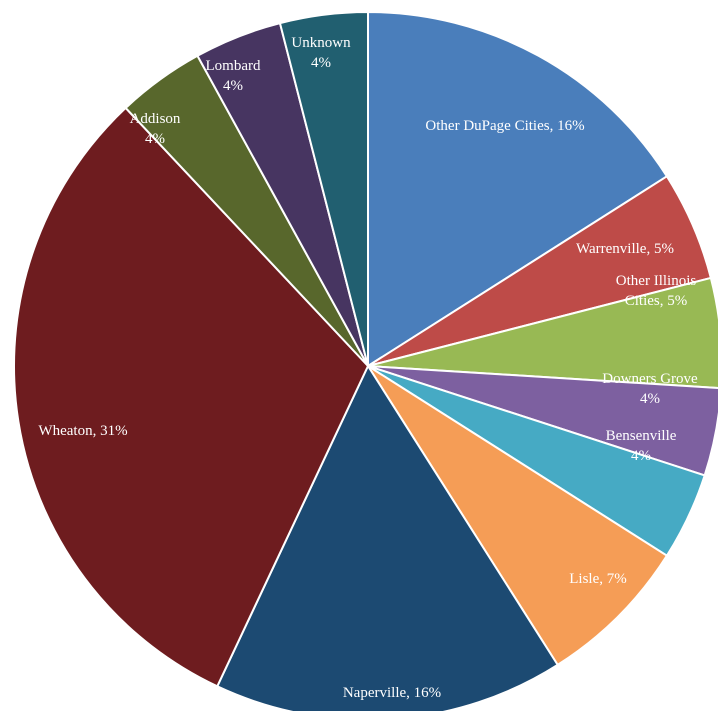  Describe the element at coordinates (155, 129) in the screenshot. I see `slice-label-addison: Addison 4%` at that location.